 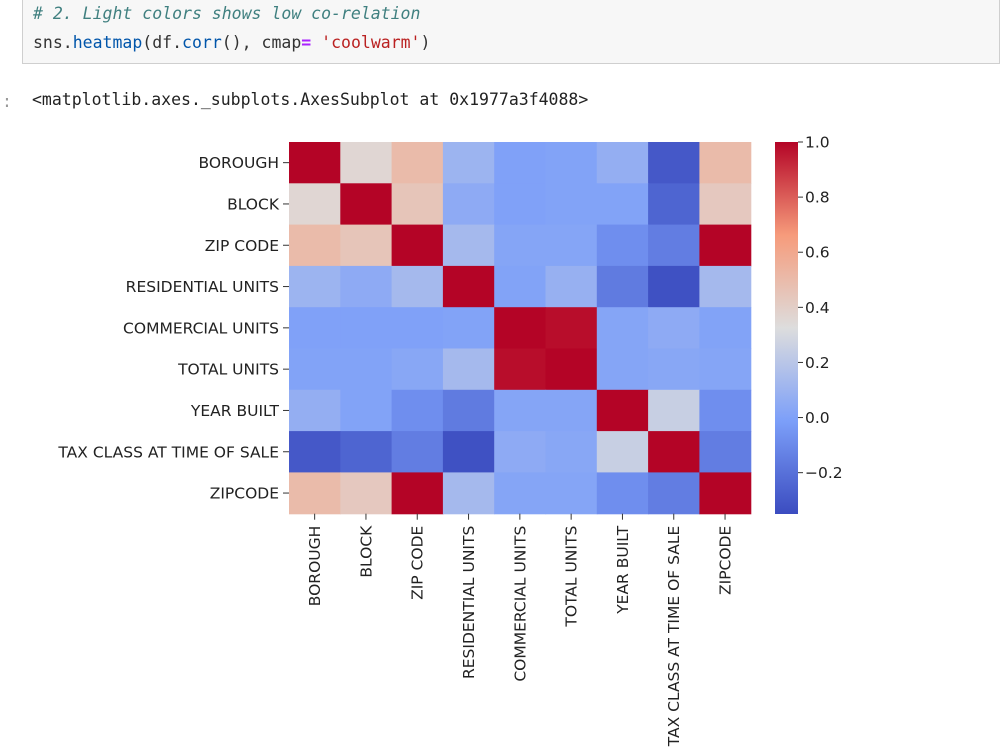 I want to click on colorbar-tick-label: 0.4, so click(x=817, y=308).